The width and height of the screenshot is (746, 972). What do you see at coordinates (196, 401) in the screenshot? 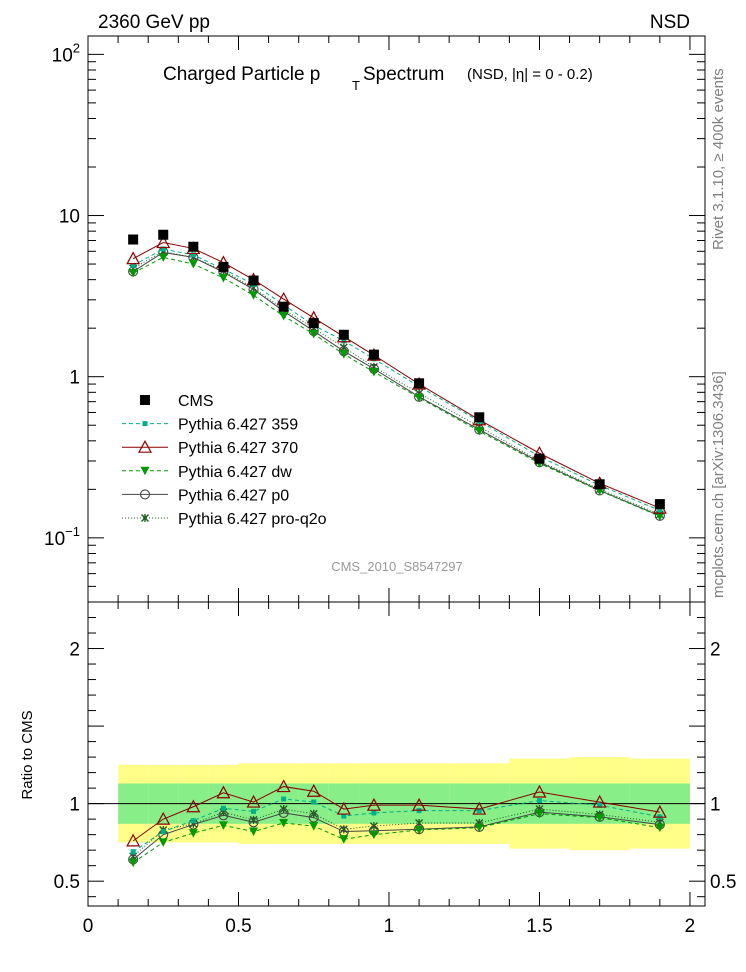
I see `legend-label: CMS` at bounding box center [196, 401].